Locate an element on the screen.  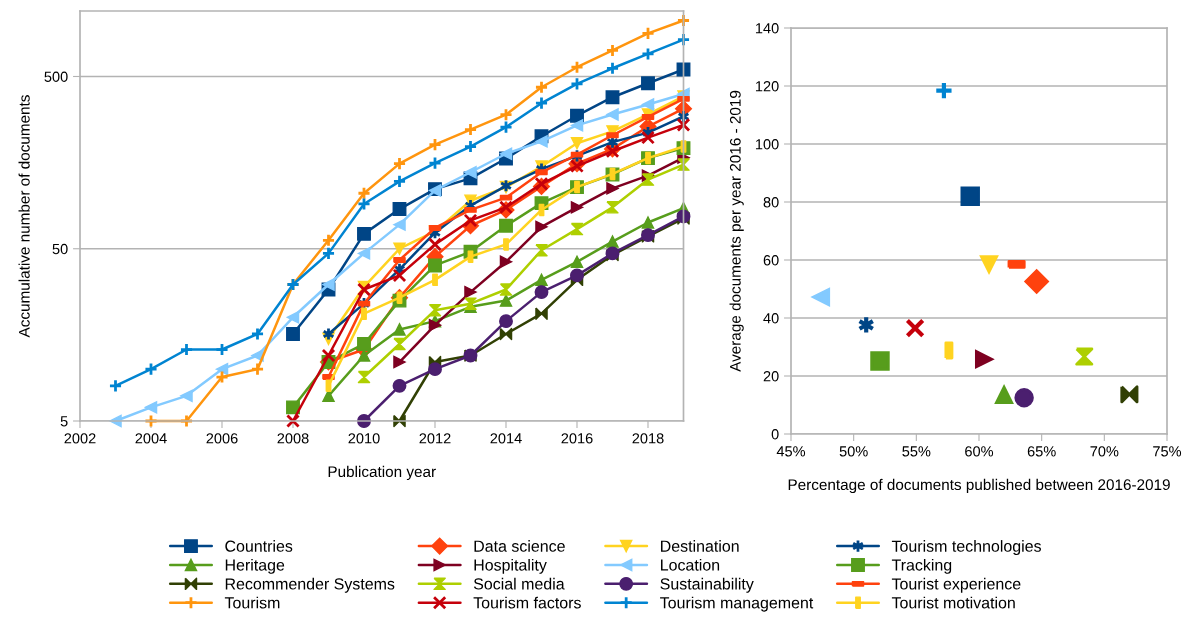
y-tick-label: 20 is located at coordinates (771, 376).